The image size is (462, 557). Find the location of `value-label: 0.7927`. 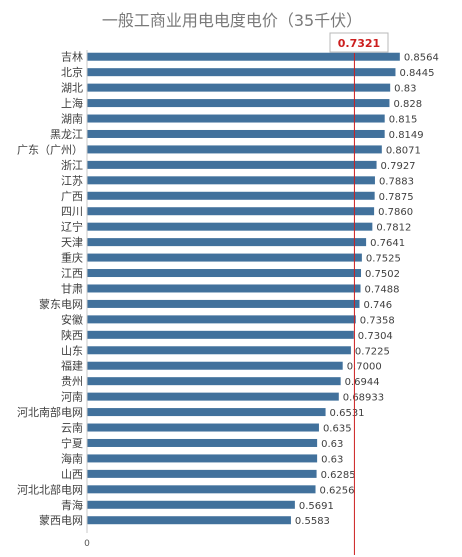

value-label: 0.7927 is located at coordinates (398, 166).